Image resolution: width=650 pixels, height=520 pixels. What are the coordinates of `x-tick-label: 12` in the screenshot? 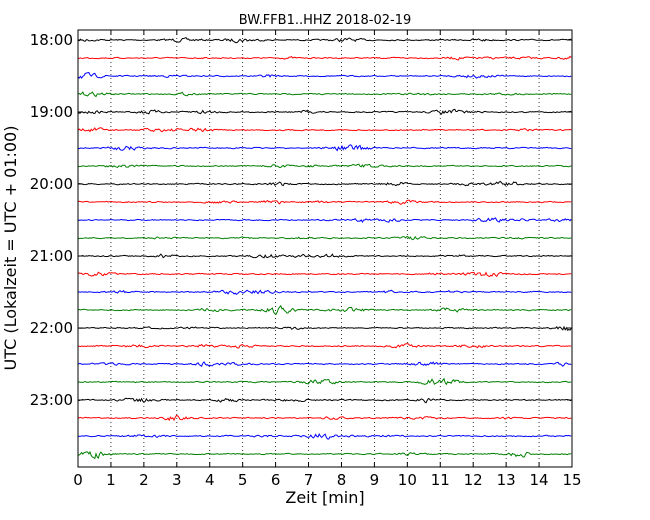 It's located at (473, 480).